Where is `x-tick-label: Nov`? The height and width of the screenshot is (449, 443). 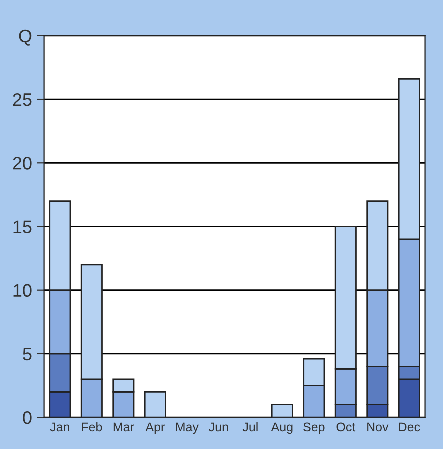
x-tick-label: Nov is located at coordinates (378, 427).